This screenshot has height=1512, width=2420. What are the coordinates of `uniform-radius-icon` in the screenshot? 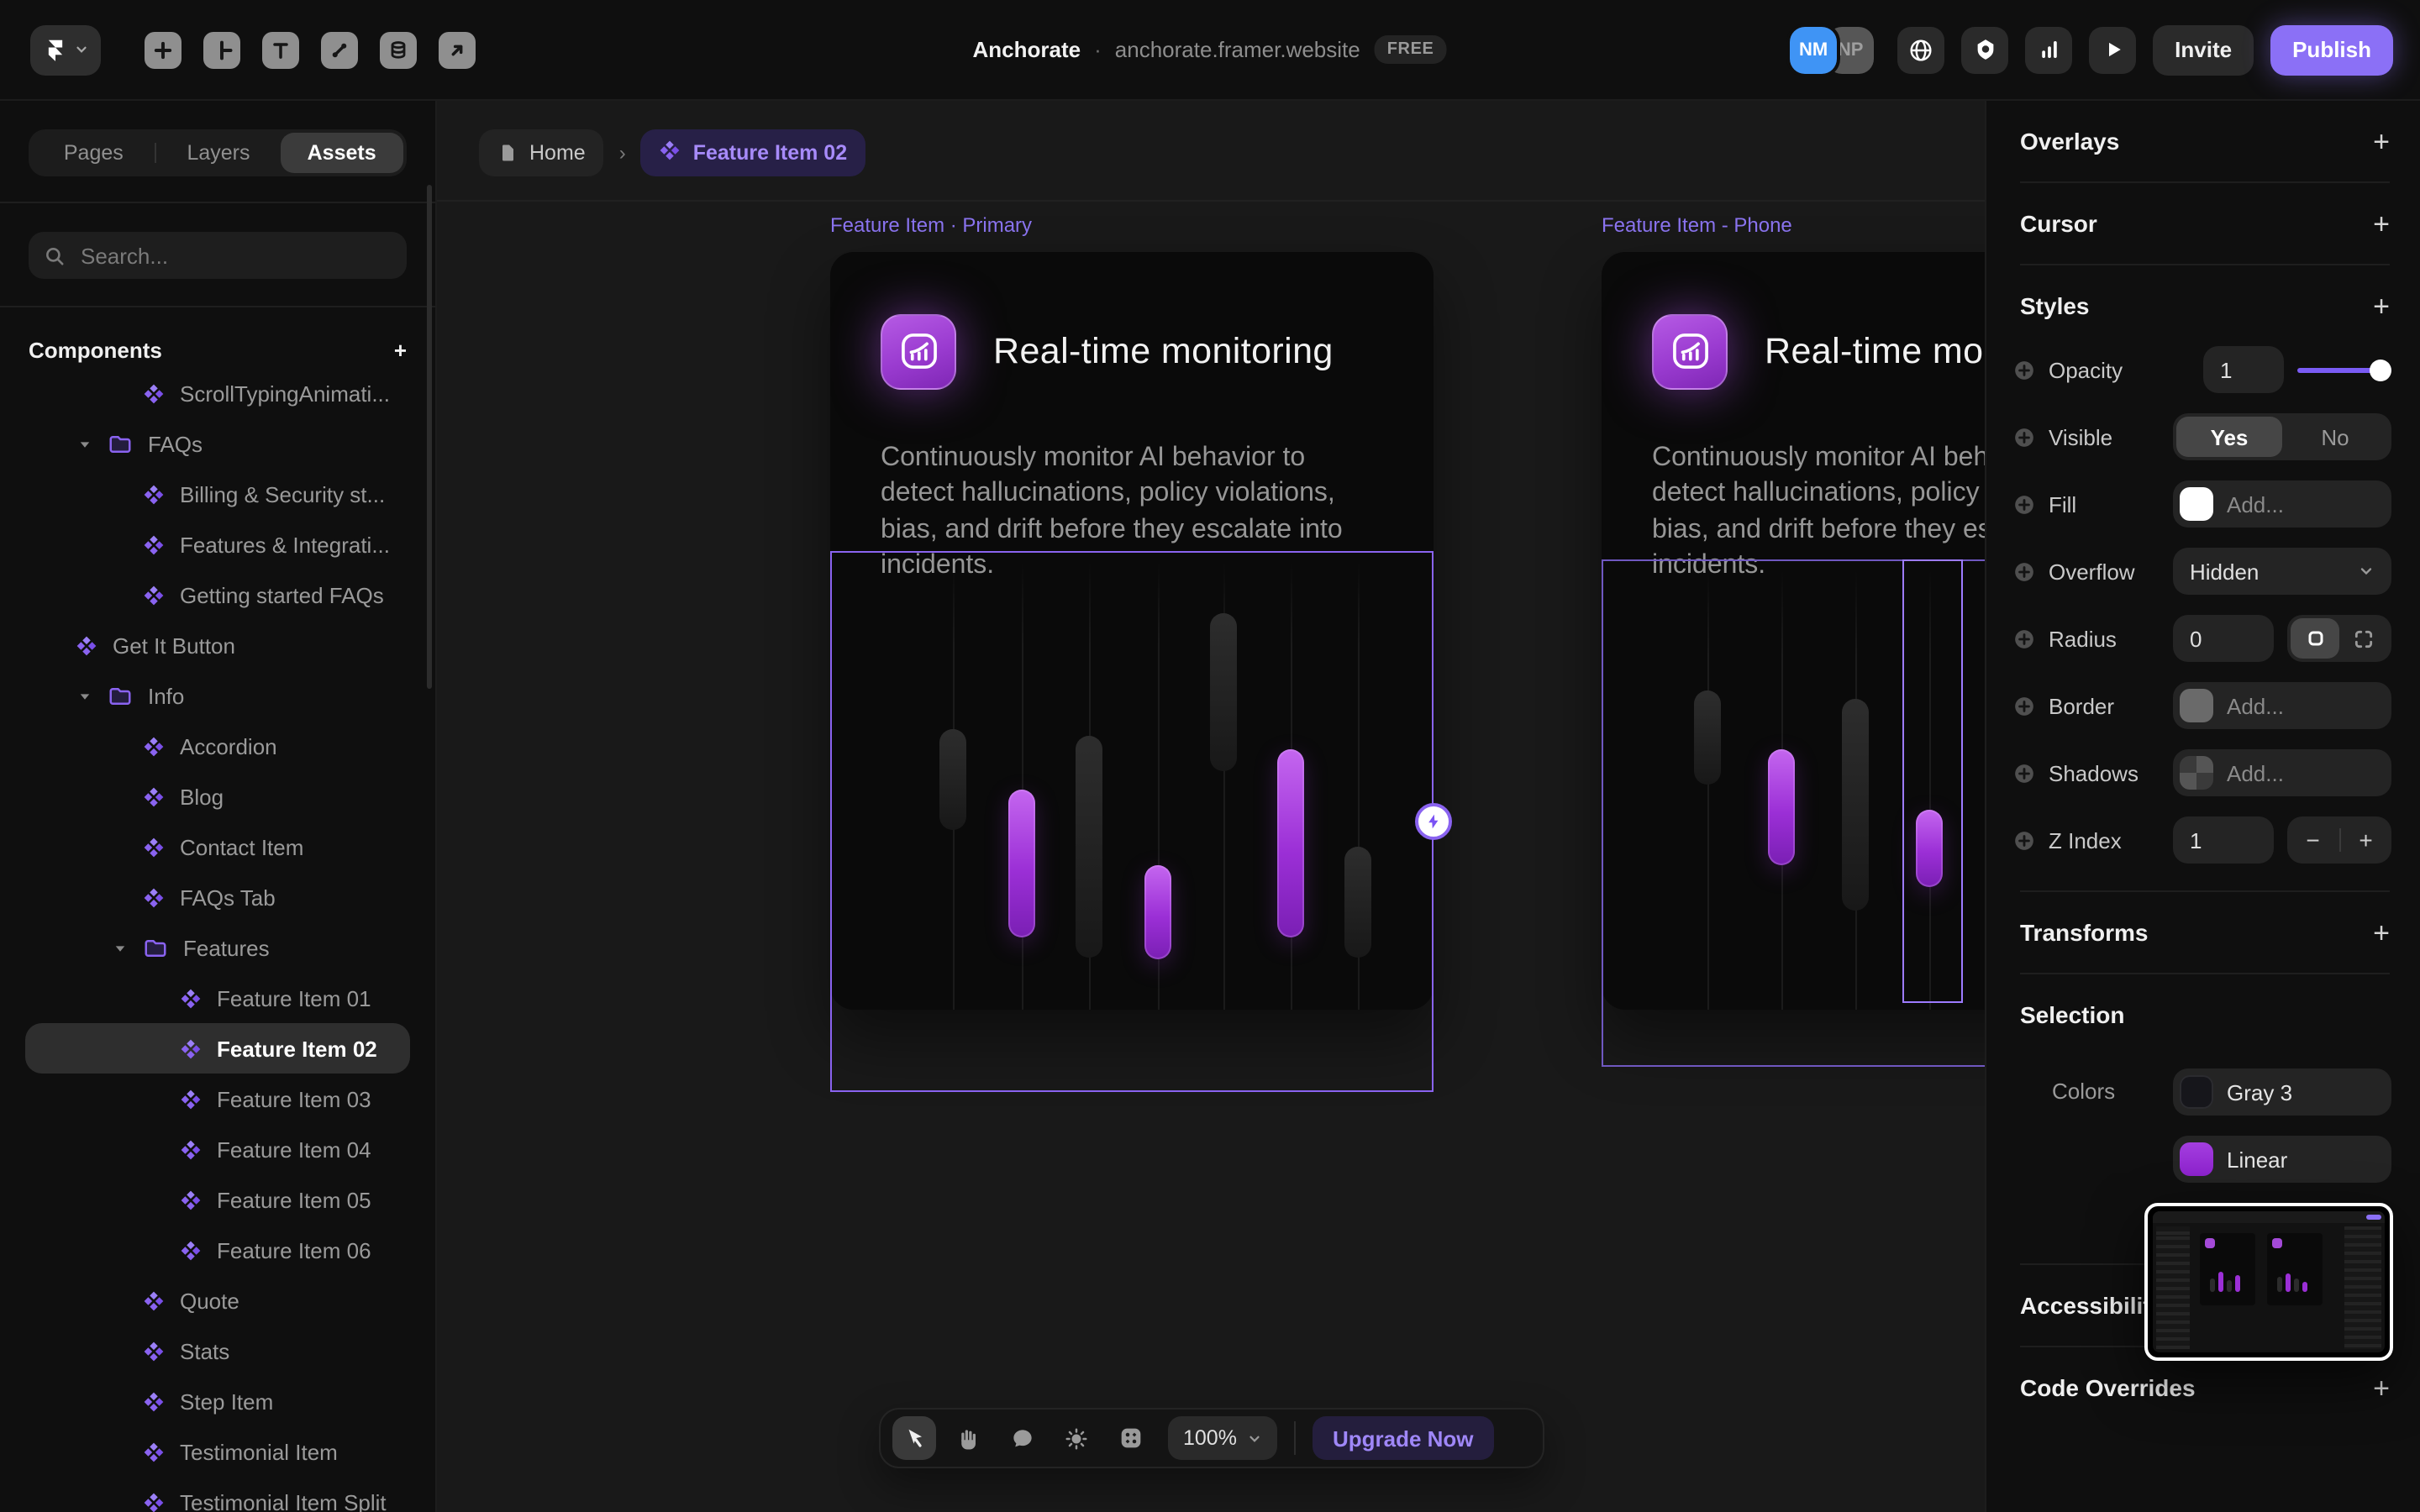 It's located at (2315, 638).